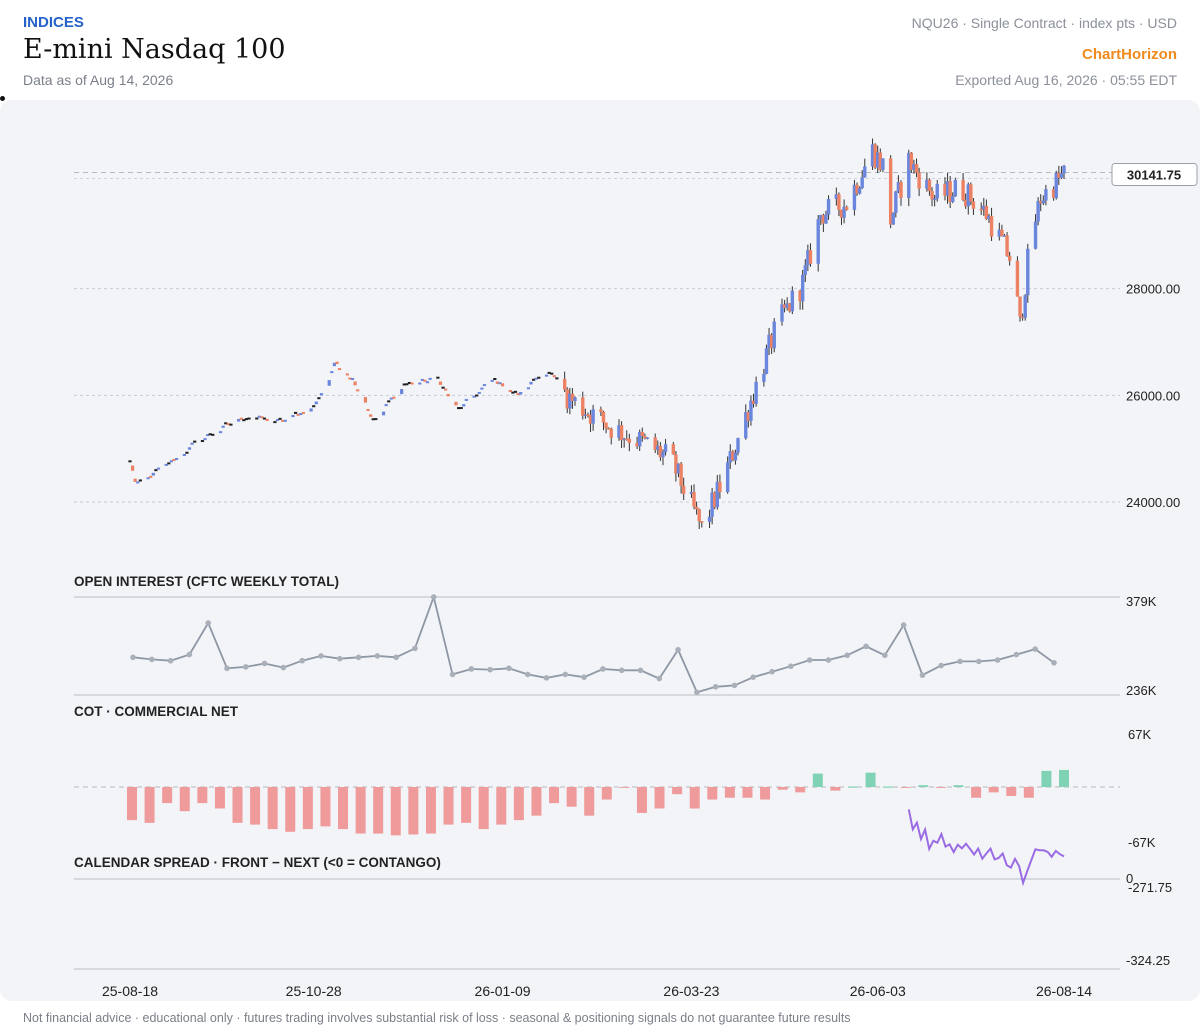  Describe the element at coordinates (1153, 289) in the screenshot. I see `price-tick-label: 28000.00` at that location.